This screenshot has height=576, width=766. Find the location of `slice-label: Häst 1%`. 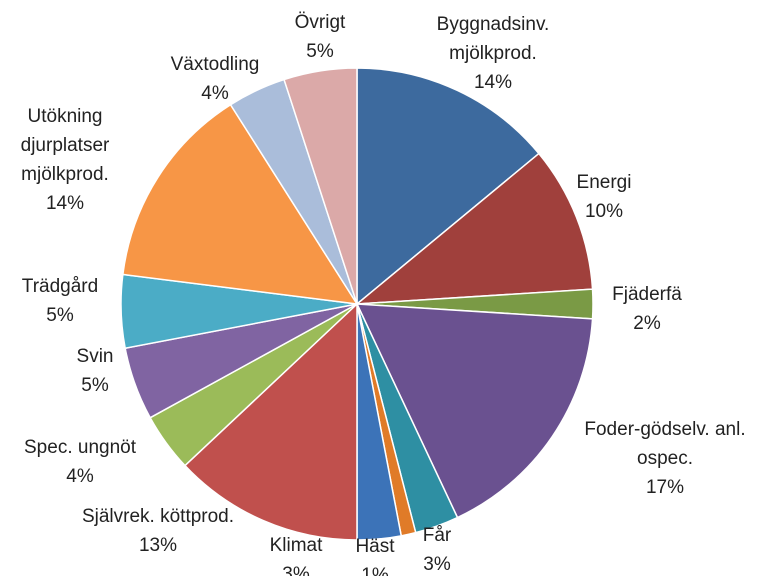

slice-label: Häst 1% is located at coordinates (374, 554).